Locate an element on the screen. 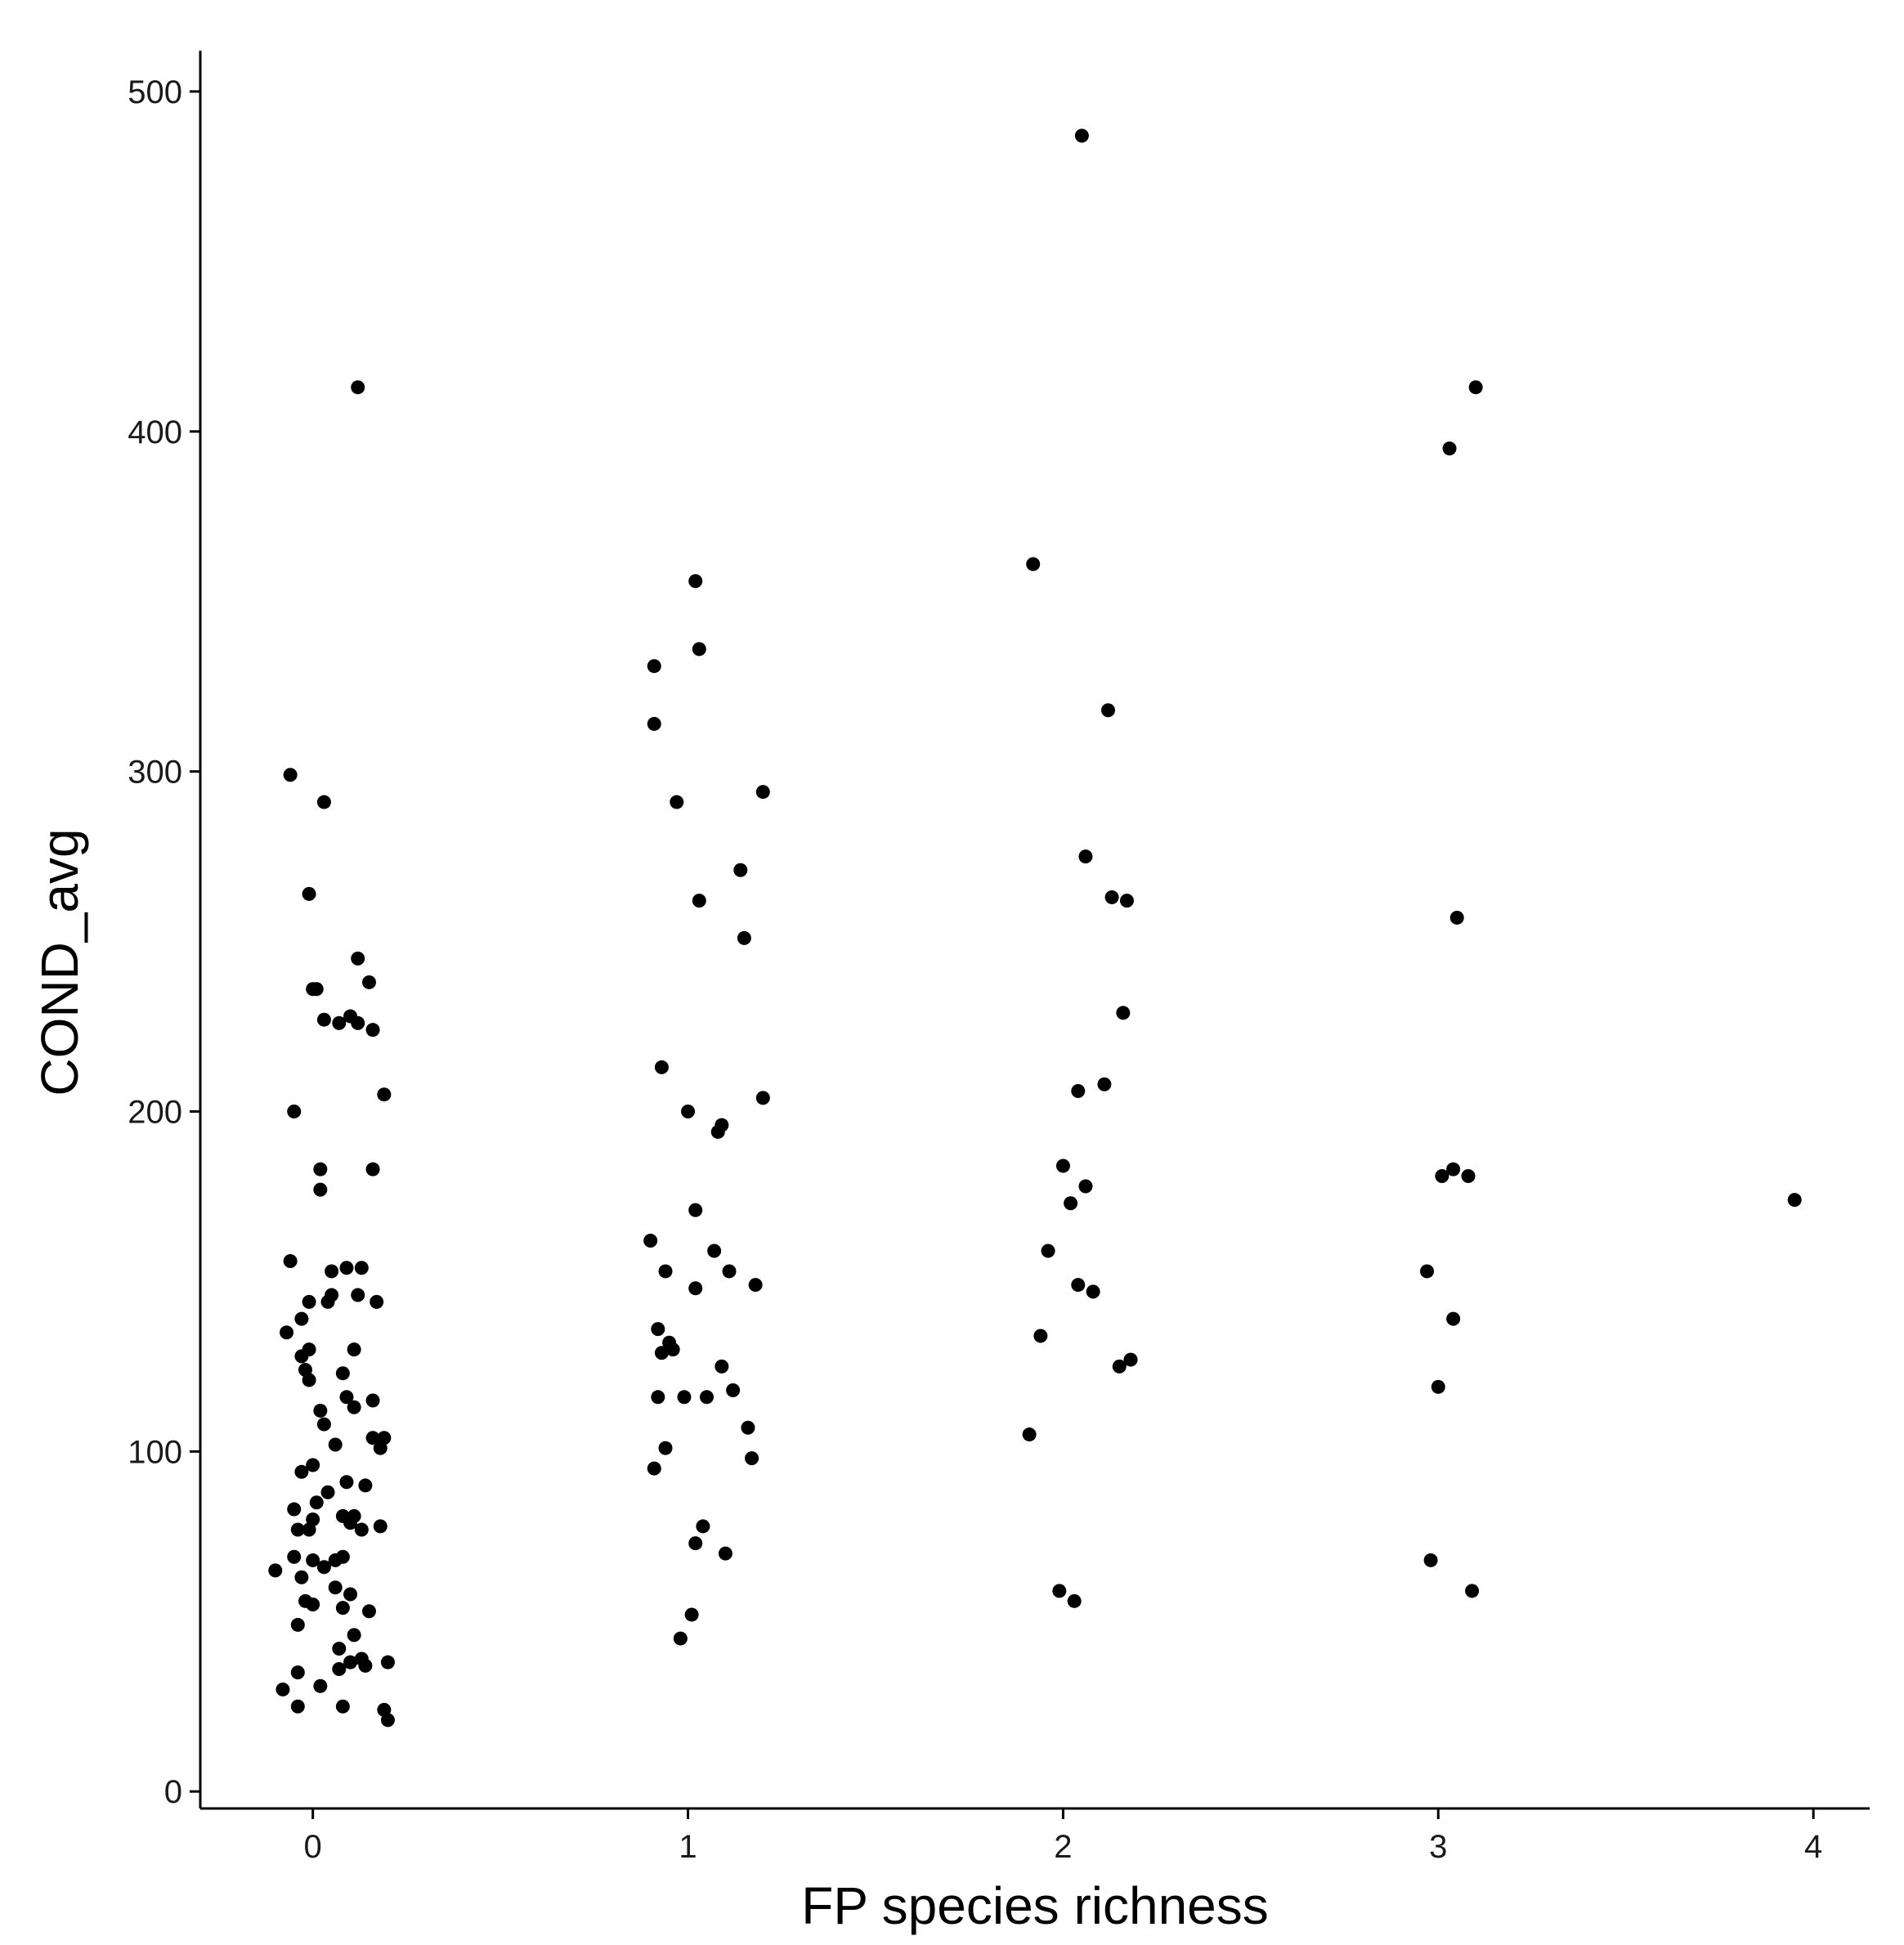  x-tick-label: 4 is located at coordinates (1813, 1847).